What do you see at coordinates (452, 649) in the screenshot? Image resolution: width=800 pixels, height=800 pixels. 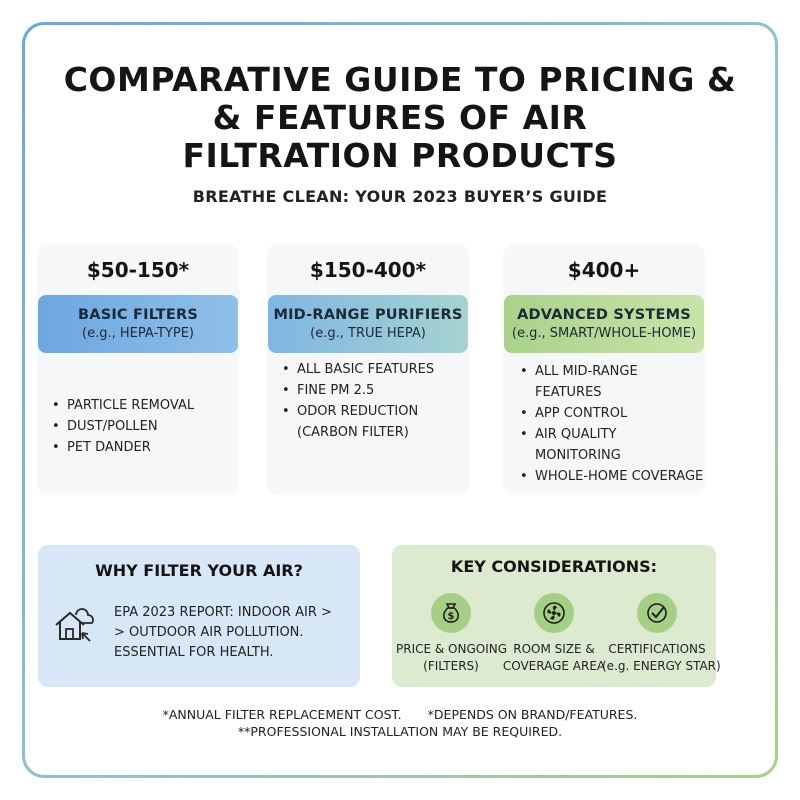 I see `consideration-label-line: PRICE & ONGOING` at bounding box center [452, 649].